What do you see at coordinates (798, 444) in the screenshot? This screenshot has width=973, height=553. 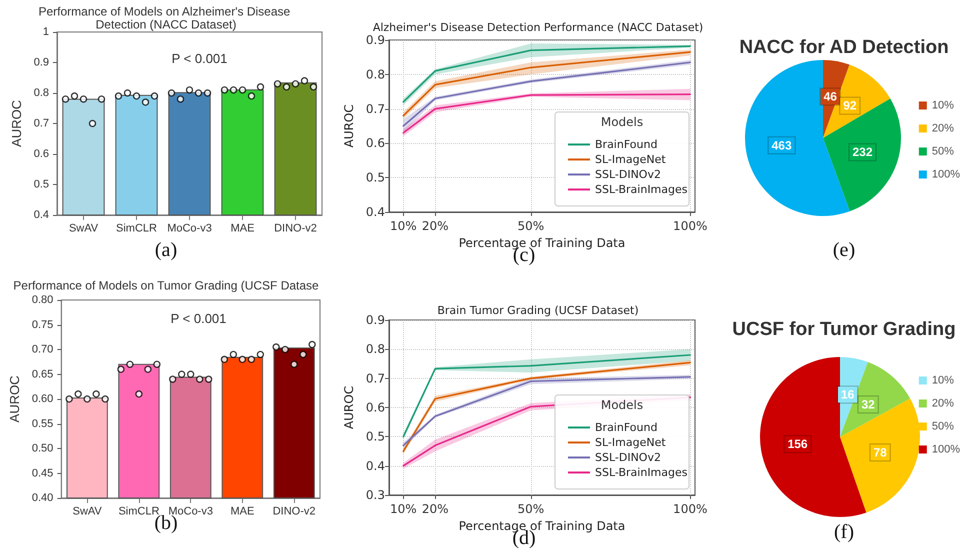 I see `data-label: 156` at bounding box center [798, 444].